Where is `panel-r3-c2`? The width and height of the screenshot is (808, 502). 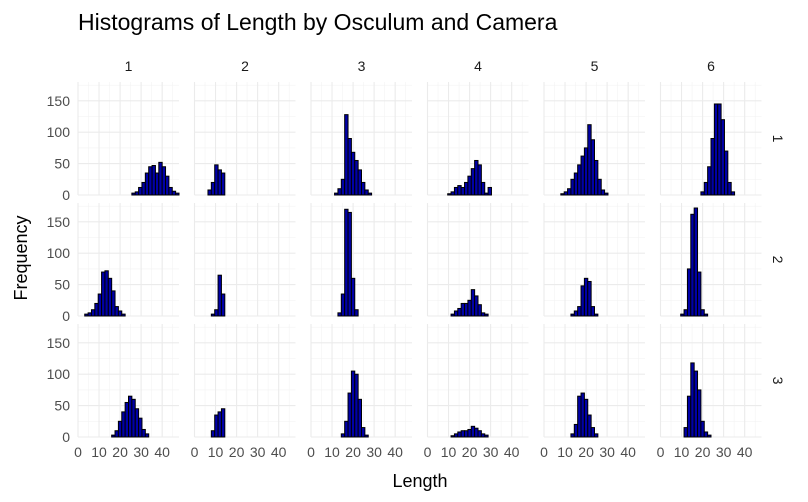
panel-r3-c2 is located at coordinates (245, 380).